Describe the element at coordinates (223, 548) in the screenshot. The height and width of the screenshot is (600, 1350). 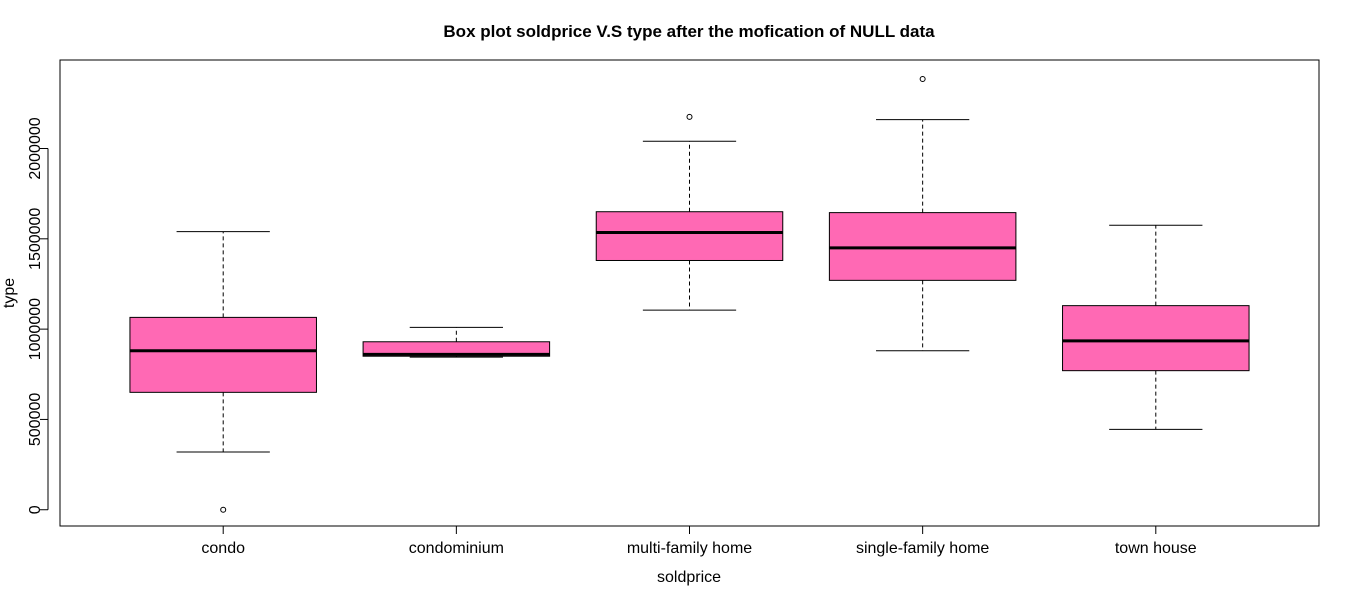
I see `x-tick-label: condo` at that location.